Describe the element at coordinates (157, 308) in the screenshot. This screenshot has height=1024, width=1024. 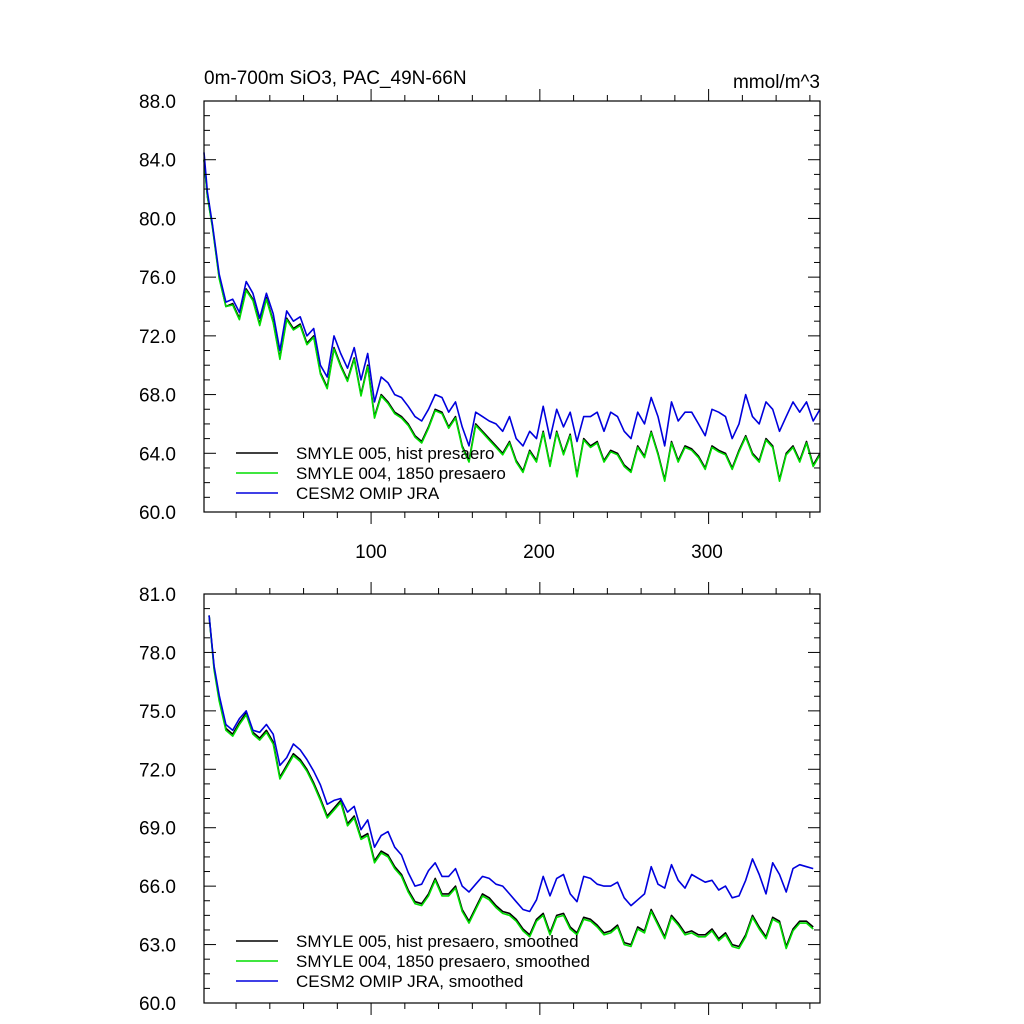
I see `top-panel-y-tick-labels: 60.0 64.0 68.0 72.0 76.0 80.0 84.0 88.0` at that location.